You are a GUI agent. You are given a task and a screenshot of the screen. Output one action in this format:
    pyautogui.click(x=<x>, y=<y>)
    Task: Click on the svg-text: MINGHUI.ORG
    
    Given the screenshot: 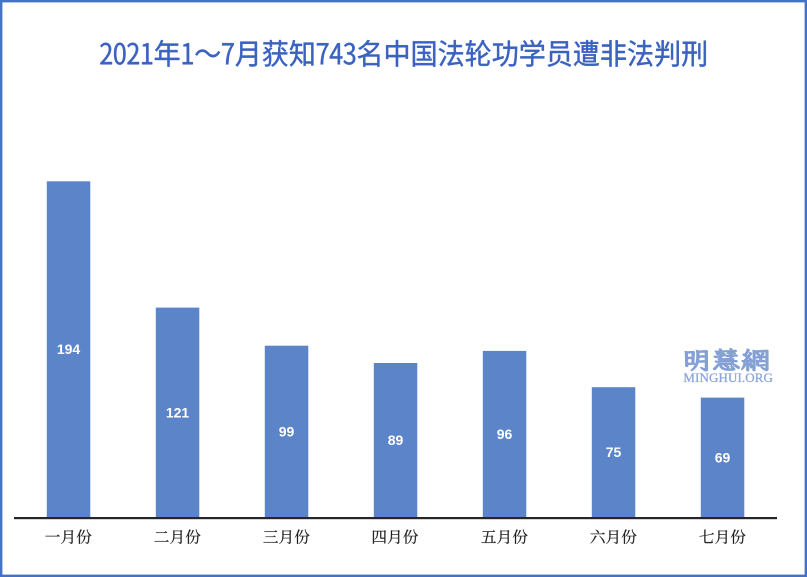 What is the action you would take?
    pyautogui.click(x=728, y=377)
    